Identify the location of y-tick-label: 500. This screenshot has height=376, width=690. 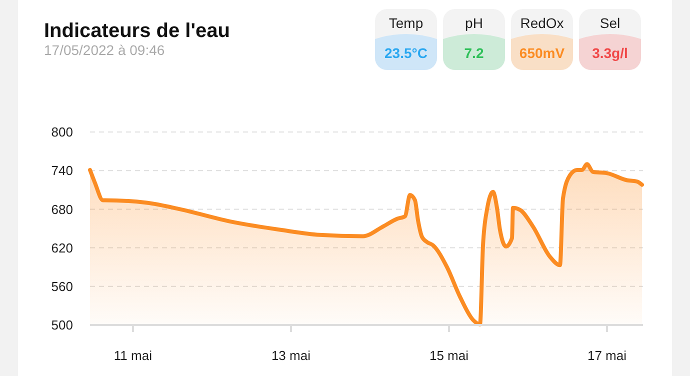
(62, 325).